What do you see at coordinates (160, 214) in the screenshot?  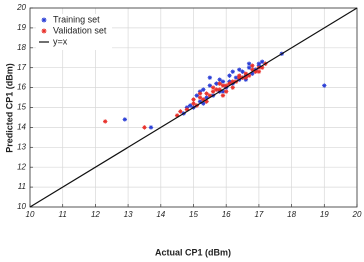 I see `x-tick-label: 14` at bounding box center [160, 214].